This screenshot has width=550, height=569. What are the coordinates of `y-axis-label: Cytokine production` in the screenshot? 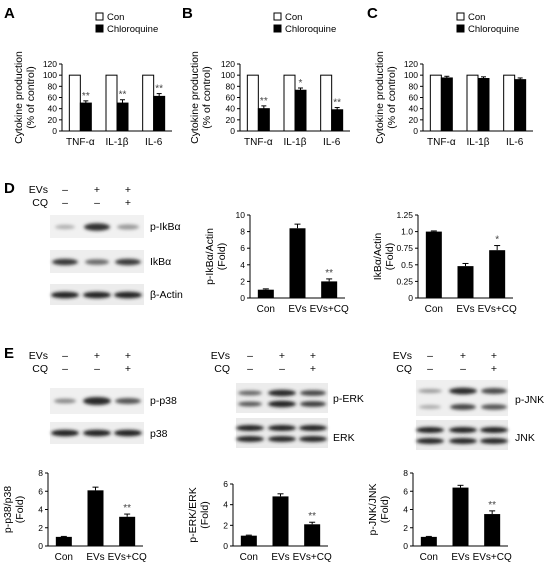 It's located at (195, 97).